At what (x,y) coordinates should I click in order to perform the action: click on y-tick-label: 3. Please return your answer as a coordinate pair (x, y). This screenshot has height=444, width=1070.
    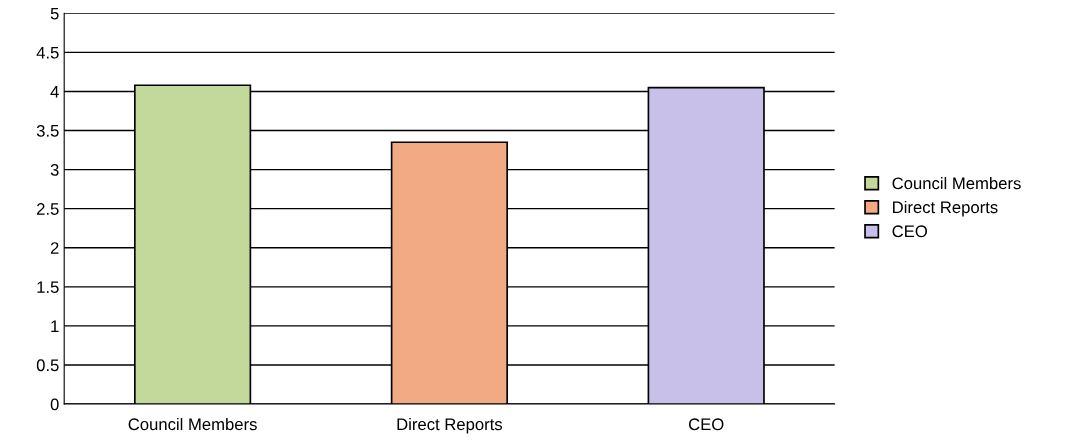
    Looking at the image, I should click on (54, 170).